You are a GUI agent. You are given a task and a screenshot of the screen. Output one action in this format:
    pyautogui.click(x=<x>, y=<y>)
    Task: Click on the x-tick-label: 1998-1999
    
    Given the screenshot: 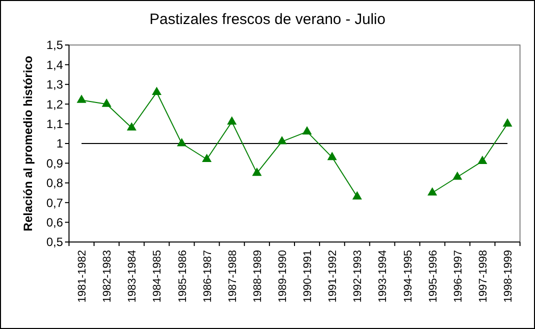 What is the action you would take?
    pyautogui.click(x=508, y=276)
    